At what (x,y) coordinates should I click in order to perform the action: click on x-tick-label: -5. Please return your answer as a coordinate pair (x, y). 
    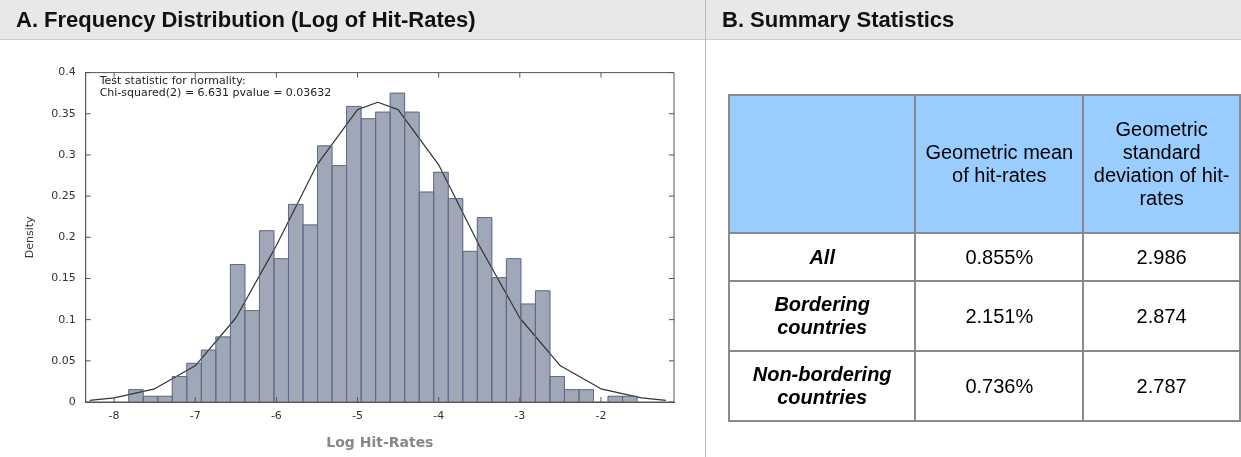
    Looking at the image, I should click on (358, 416).